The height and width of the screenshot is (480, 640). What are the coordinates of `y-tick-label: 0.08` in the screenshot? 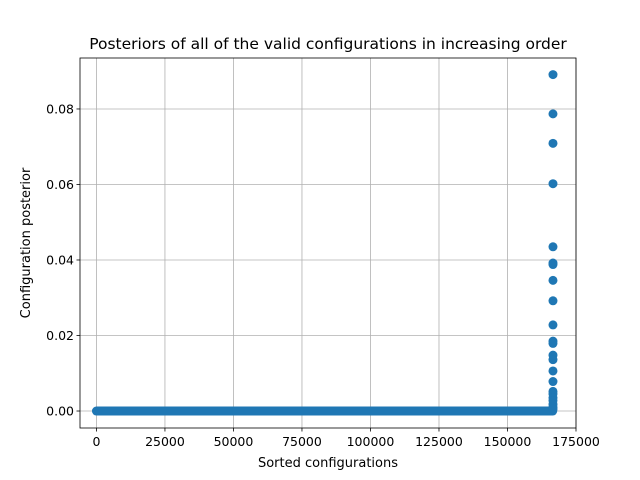 It's located at (60, 108).